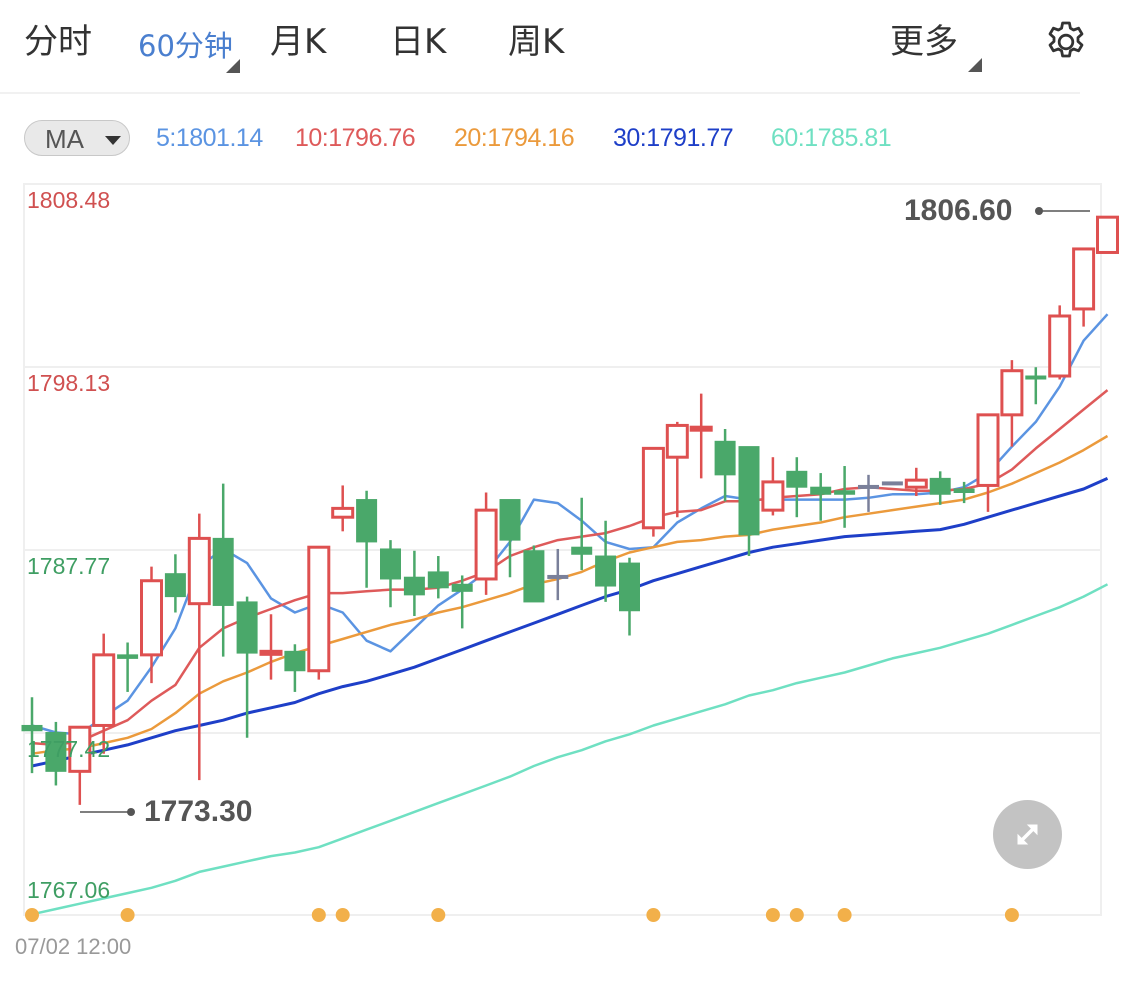 Image resolution: width=1125 pixels, height=983 pixels. I want to click on gear-icon, so click(1066, 42).